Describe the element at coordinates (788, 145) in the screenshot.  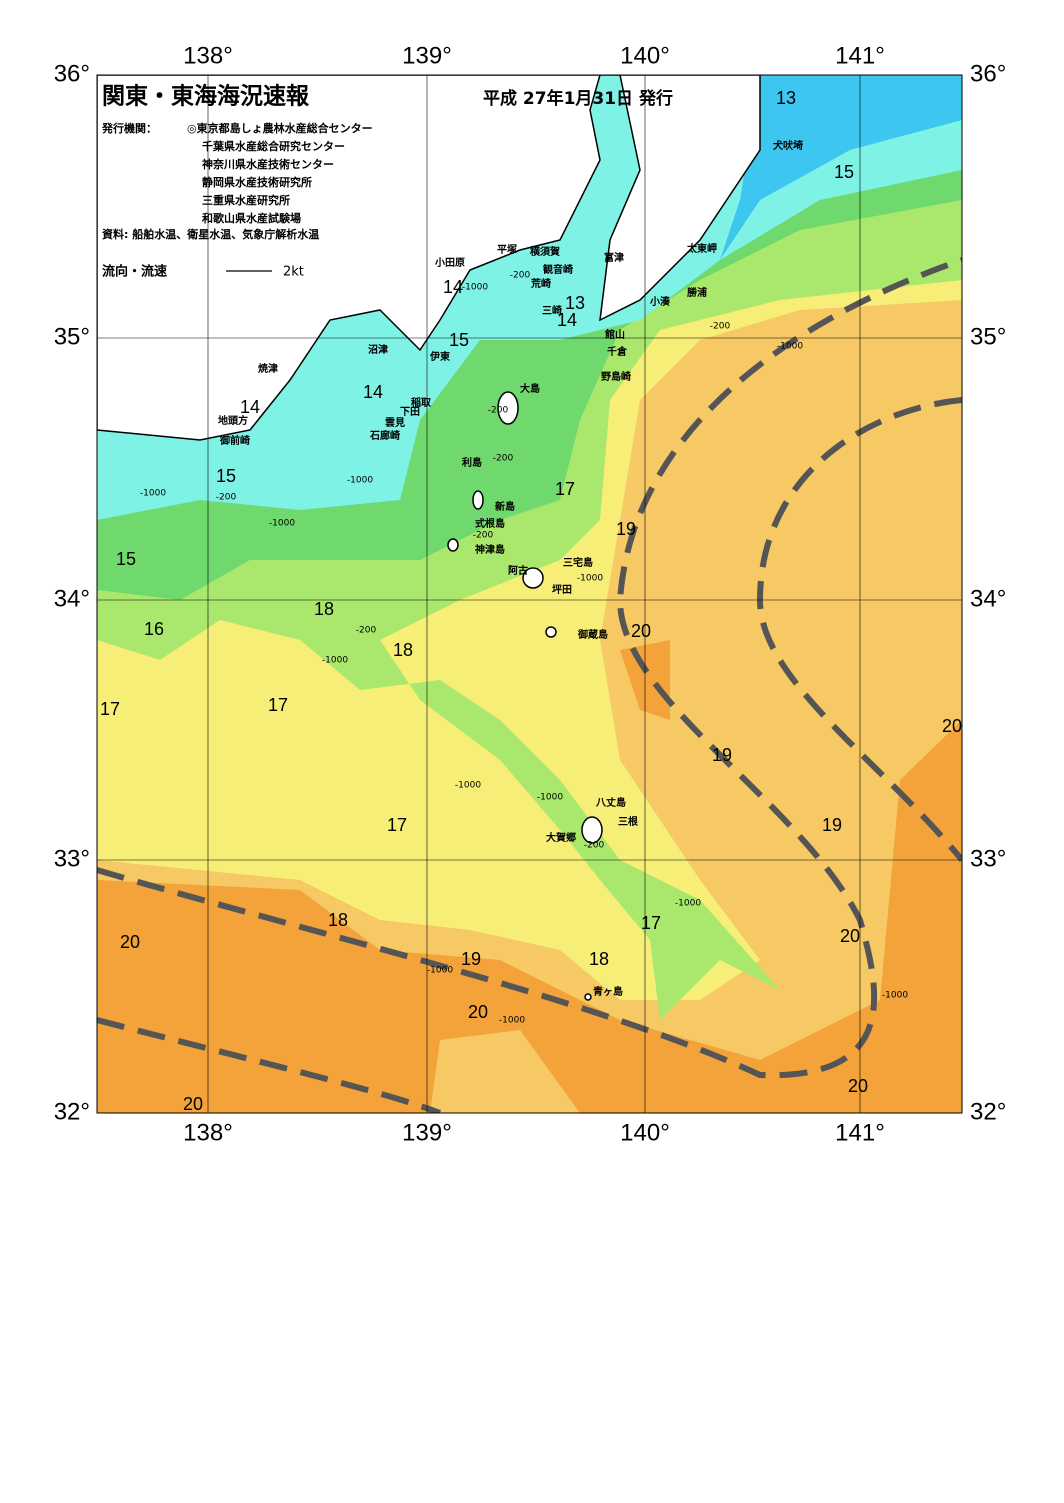
I see `place-name: 犬吠埼` at that location.